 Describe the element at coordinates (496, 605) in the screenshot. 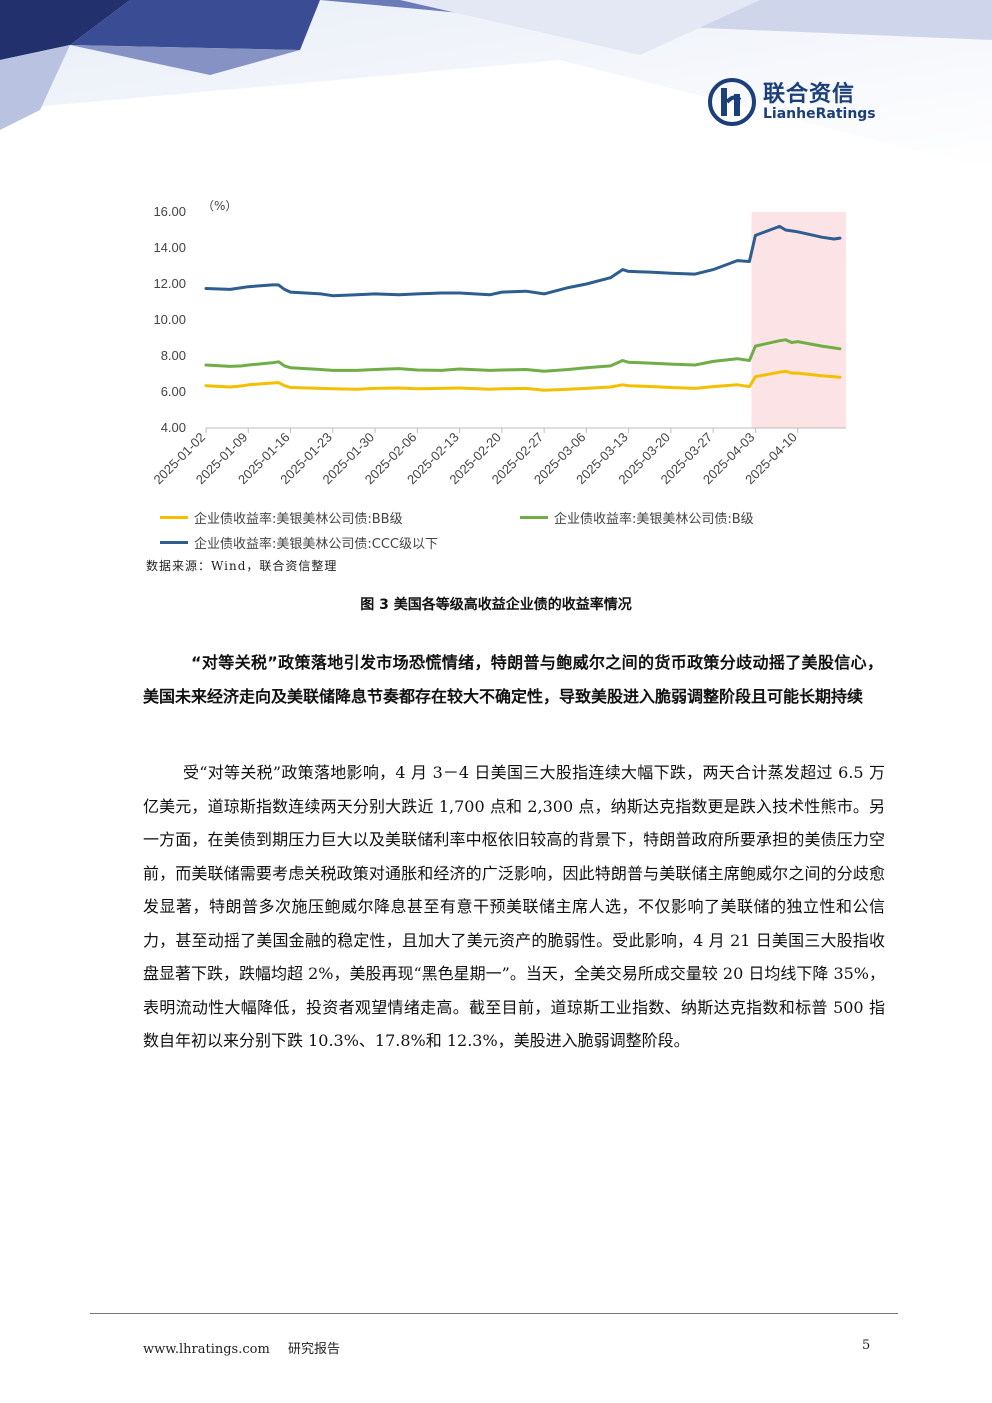

I see `figure-caption: 图 3 美国各等级高收益企业债的收益率情况` at that location.